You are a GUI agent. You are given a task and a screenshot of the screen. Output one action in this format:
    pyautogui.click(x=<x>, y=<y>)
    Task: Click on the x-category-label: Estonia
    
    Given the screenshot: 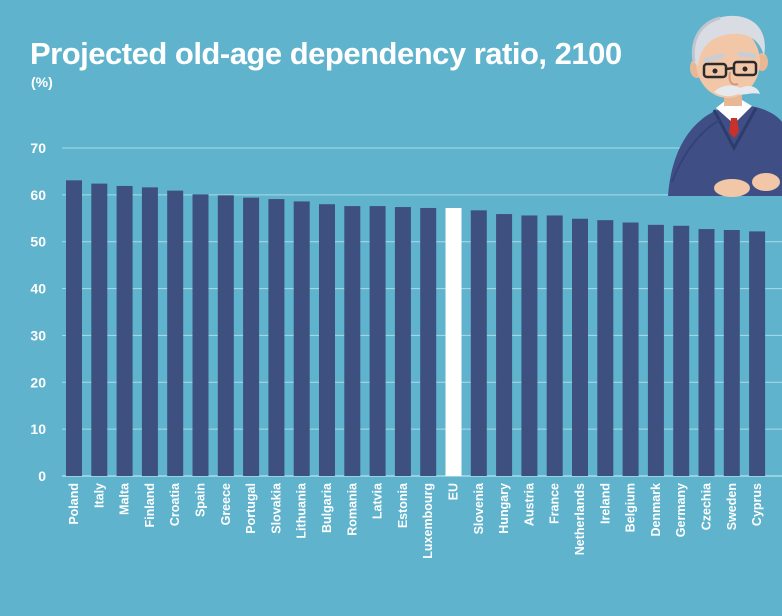 What is the action you would take?
    pyautogui.click(x=403, y=505)
    